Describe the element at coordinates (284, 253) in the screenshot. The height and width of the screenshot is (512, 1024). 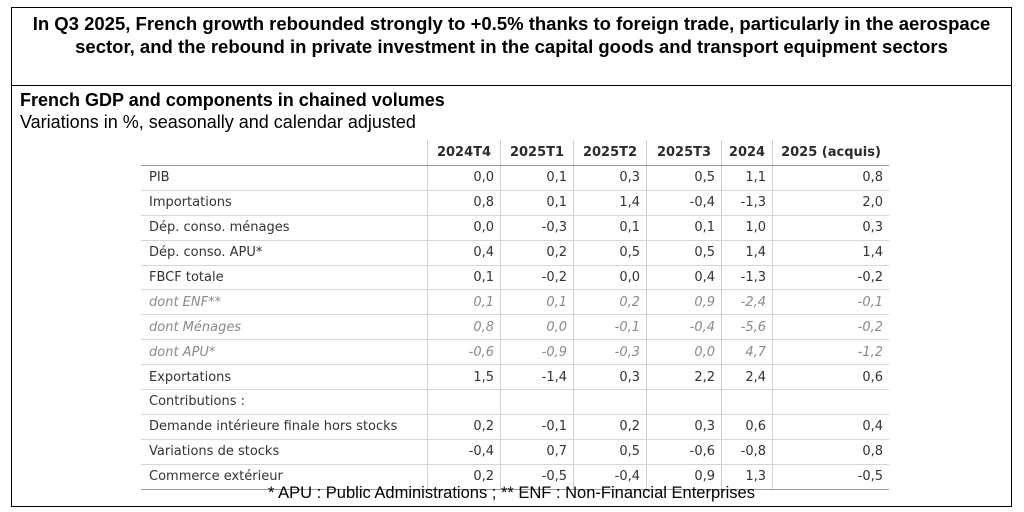
I see `row-label: Dép. conso. APU*` at that location.